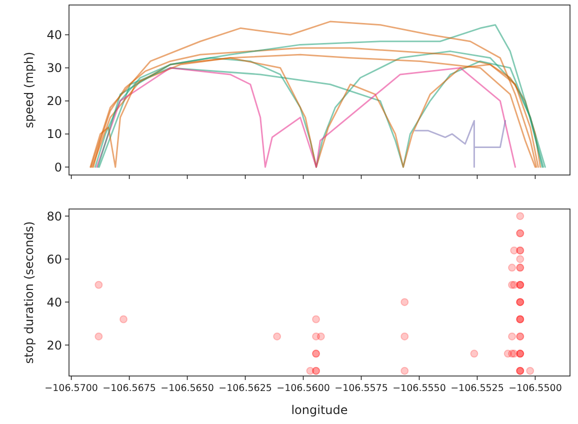 Image resolution: width=578 pixels, height=424 pixels. Describe the element at coordinates (245, 388) in the screenshot. I see `x-tick-label: −106.5625` at that location.